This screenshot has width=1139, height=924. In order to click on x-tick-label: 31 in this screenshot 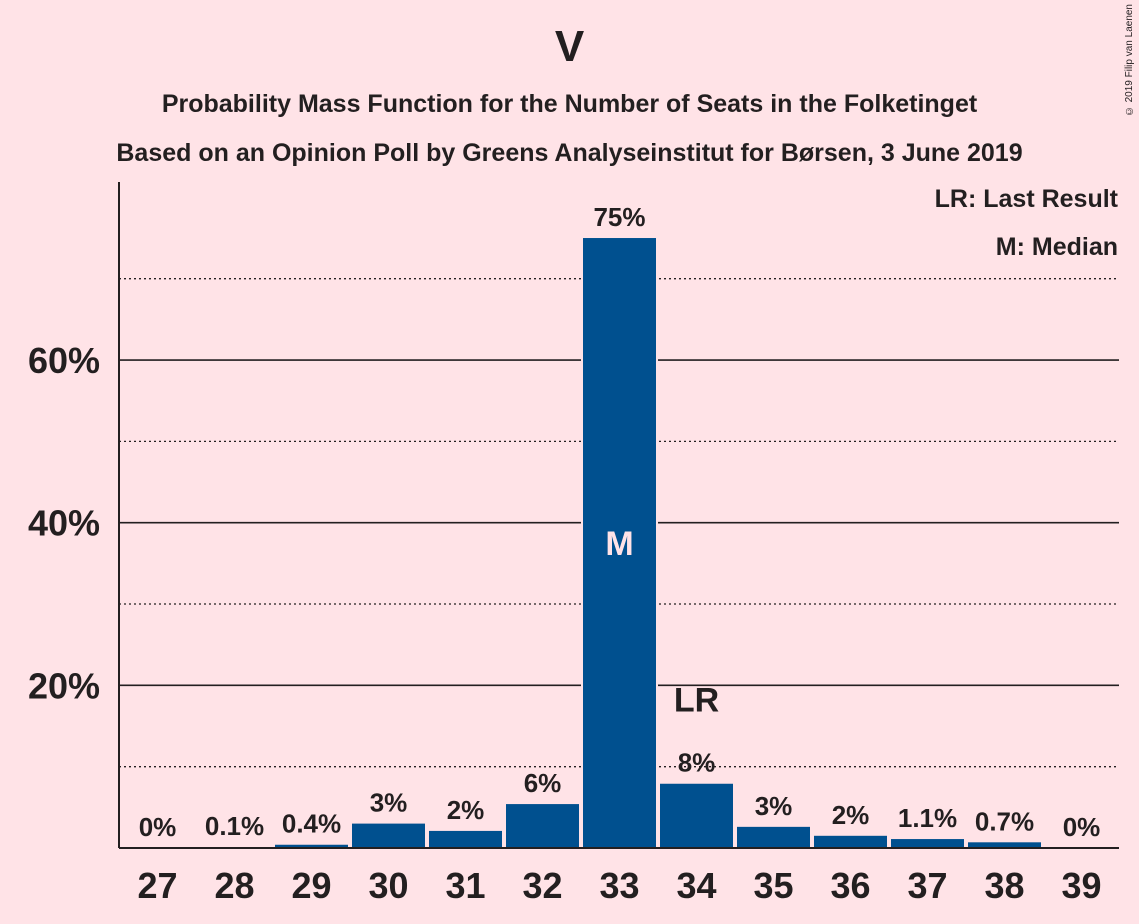, I will do `click(465, 885)`.